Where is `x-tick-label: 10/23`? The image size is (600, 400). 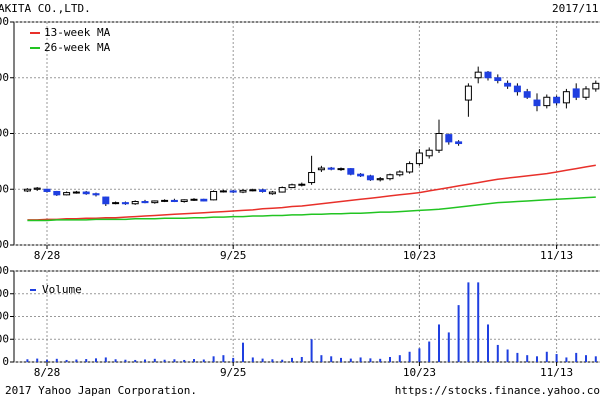 x-tick-label: 10/23 is located at coordinates (419, 372).